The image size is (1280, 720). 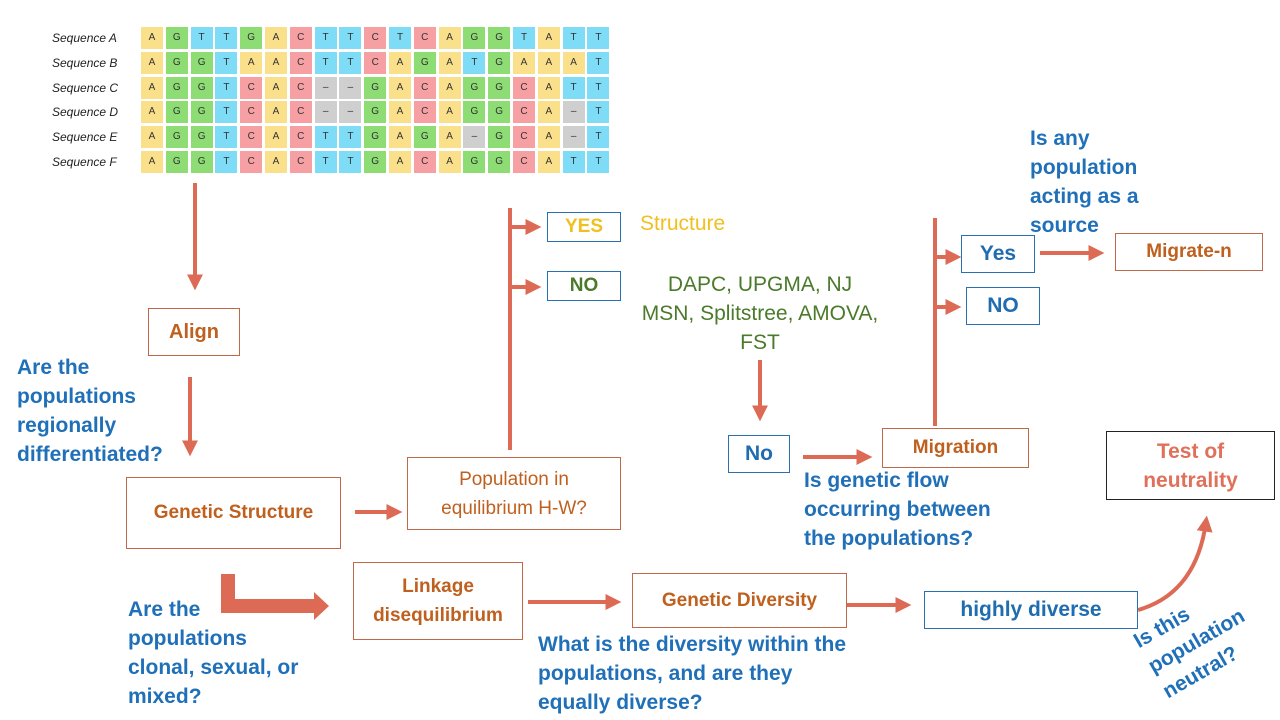 I want to click on genetic-structure-box: Genetic Structure, so click(x=233, y=513).